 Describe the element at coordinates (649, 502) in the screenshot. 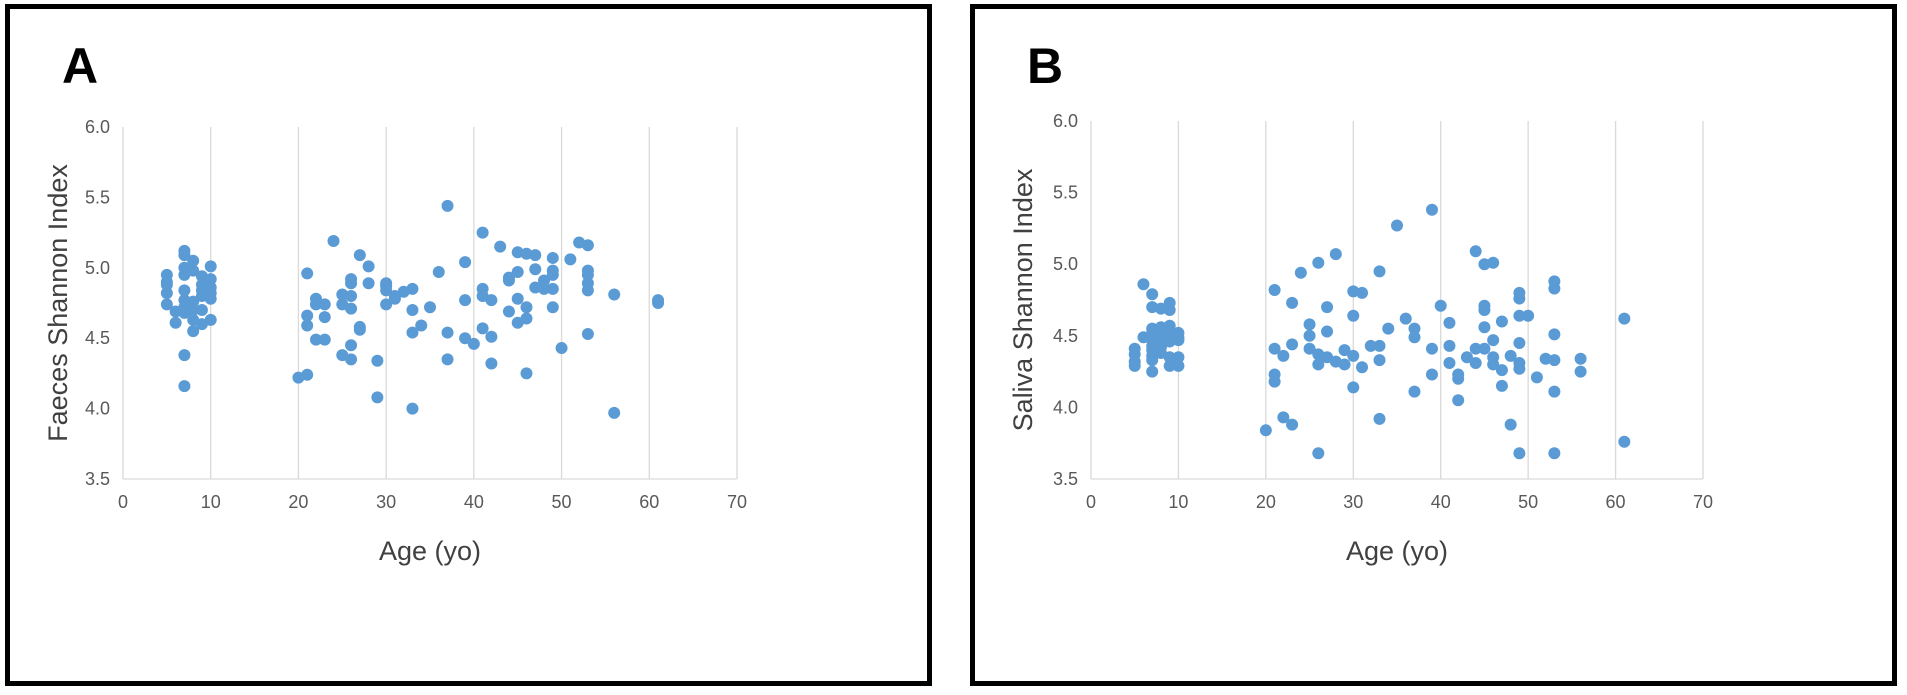

I see `x-tick-label: 60` at that location.